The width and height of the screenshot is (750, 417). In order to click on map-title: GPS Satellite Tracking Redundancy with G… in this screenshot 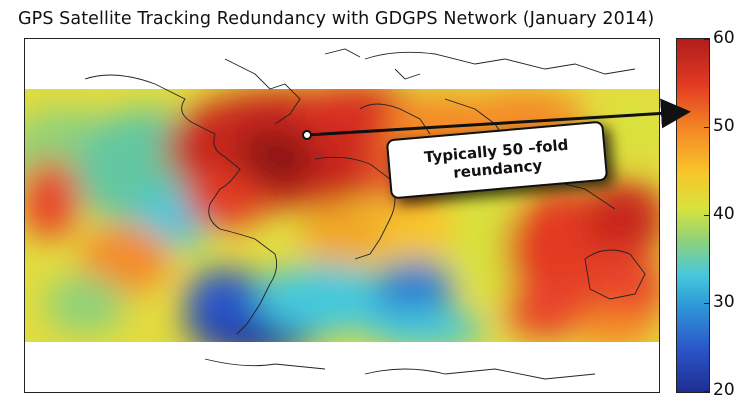, I will do `click(336, 19)`.